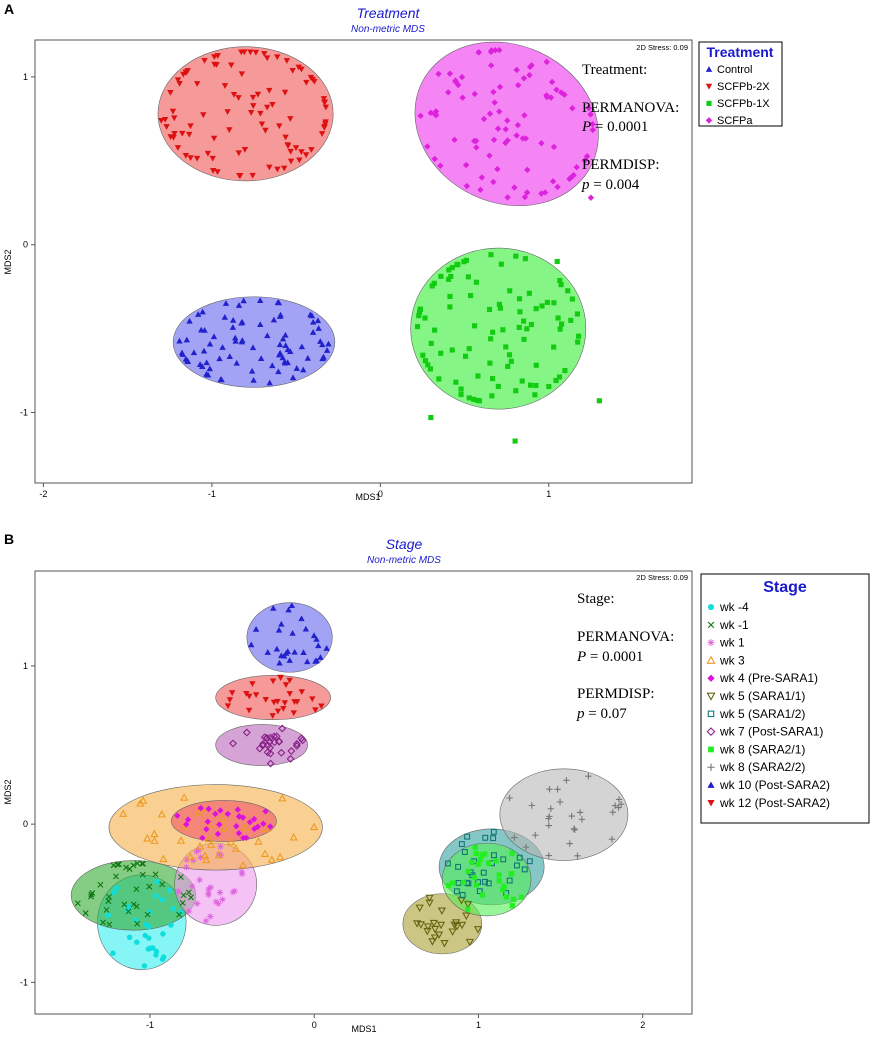 The height and width of the screenshot is (1040, 873). What do you see at coordinates (729, 121) in the screenshot?
I see `panel-a-legend-item-3: SCFPa` at bounding box center [729, 121].